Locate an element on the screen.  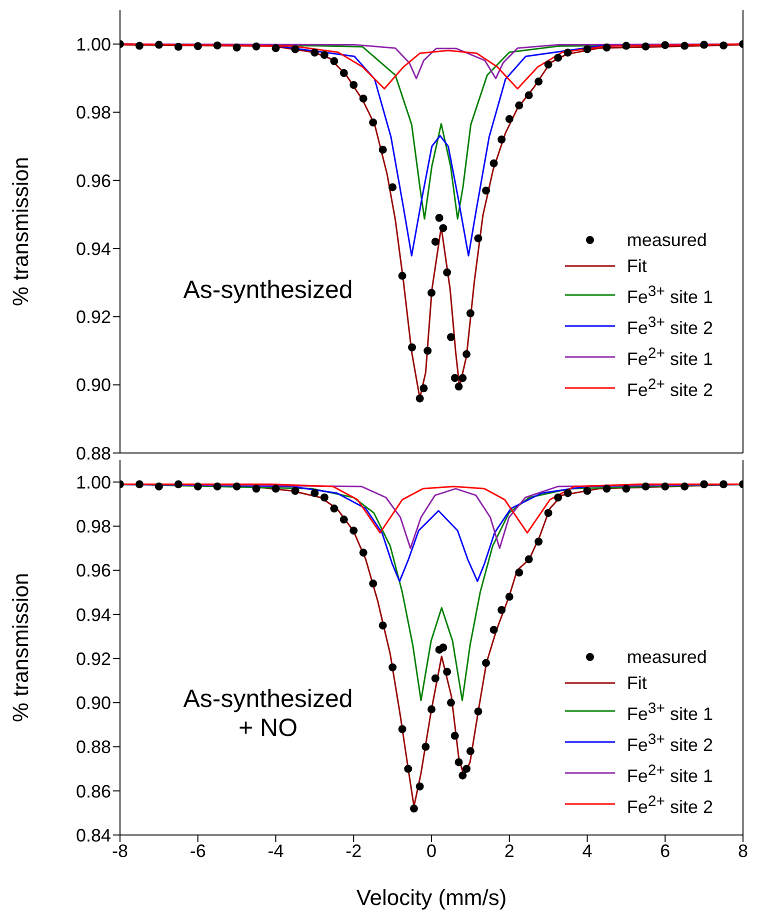
x-tick-label: -4 is located at coordinates (276, 850).